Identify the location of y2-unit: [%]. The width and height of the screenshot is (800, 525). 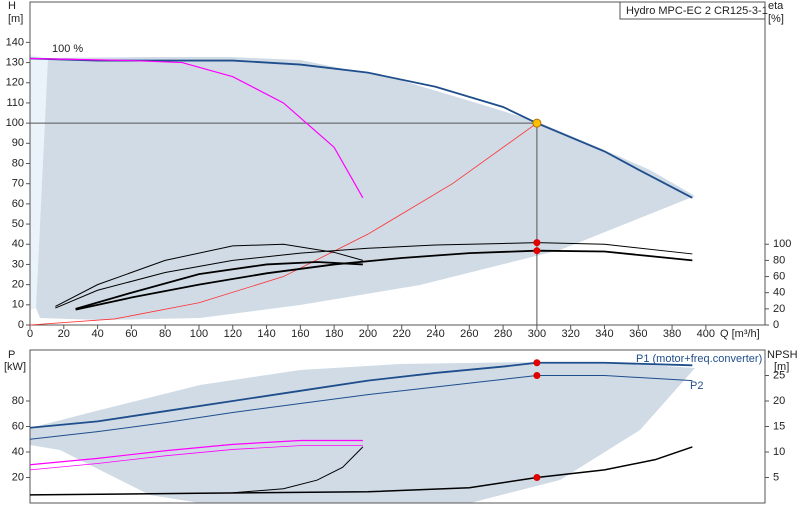
(776, 19).